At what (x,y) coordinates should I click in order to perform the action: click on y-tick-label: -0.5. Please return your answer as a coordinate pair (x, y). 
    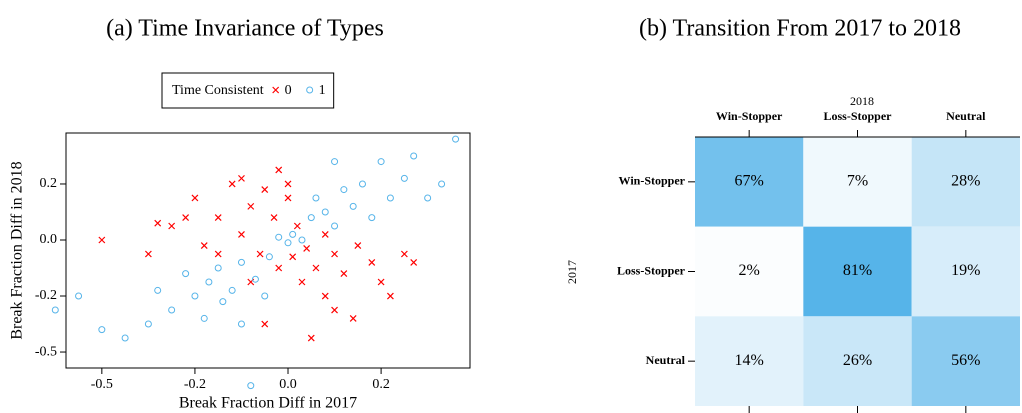
    Looking at the image, I should click on (46, 351).